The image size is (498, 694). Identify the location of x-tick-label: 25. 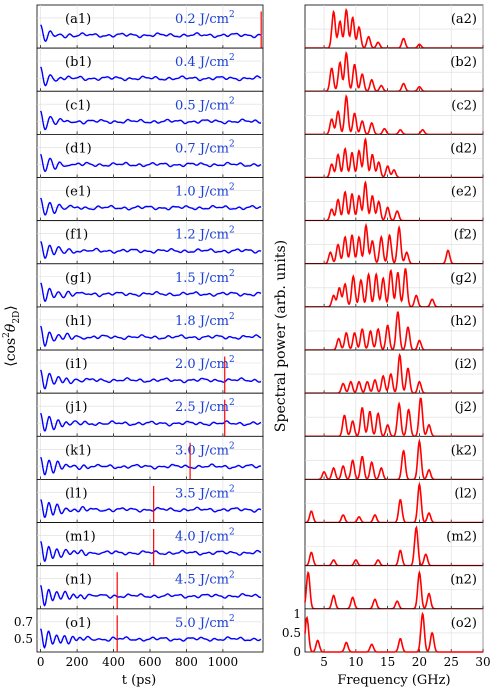
(451, 662).